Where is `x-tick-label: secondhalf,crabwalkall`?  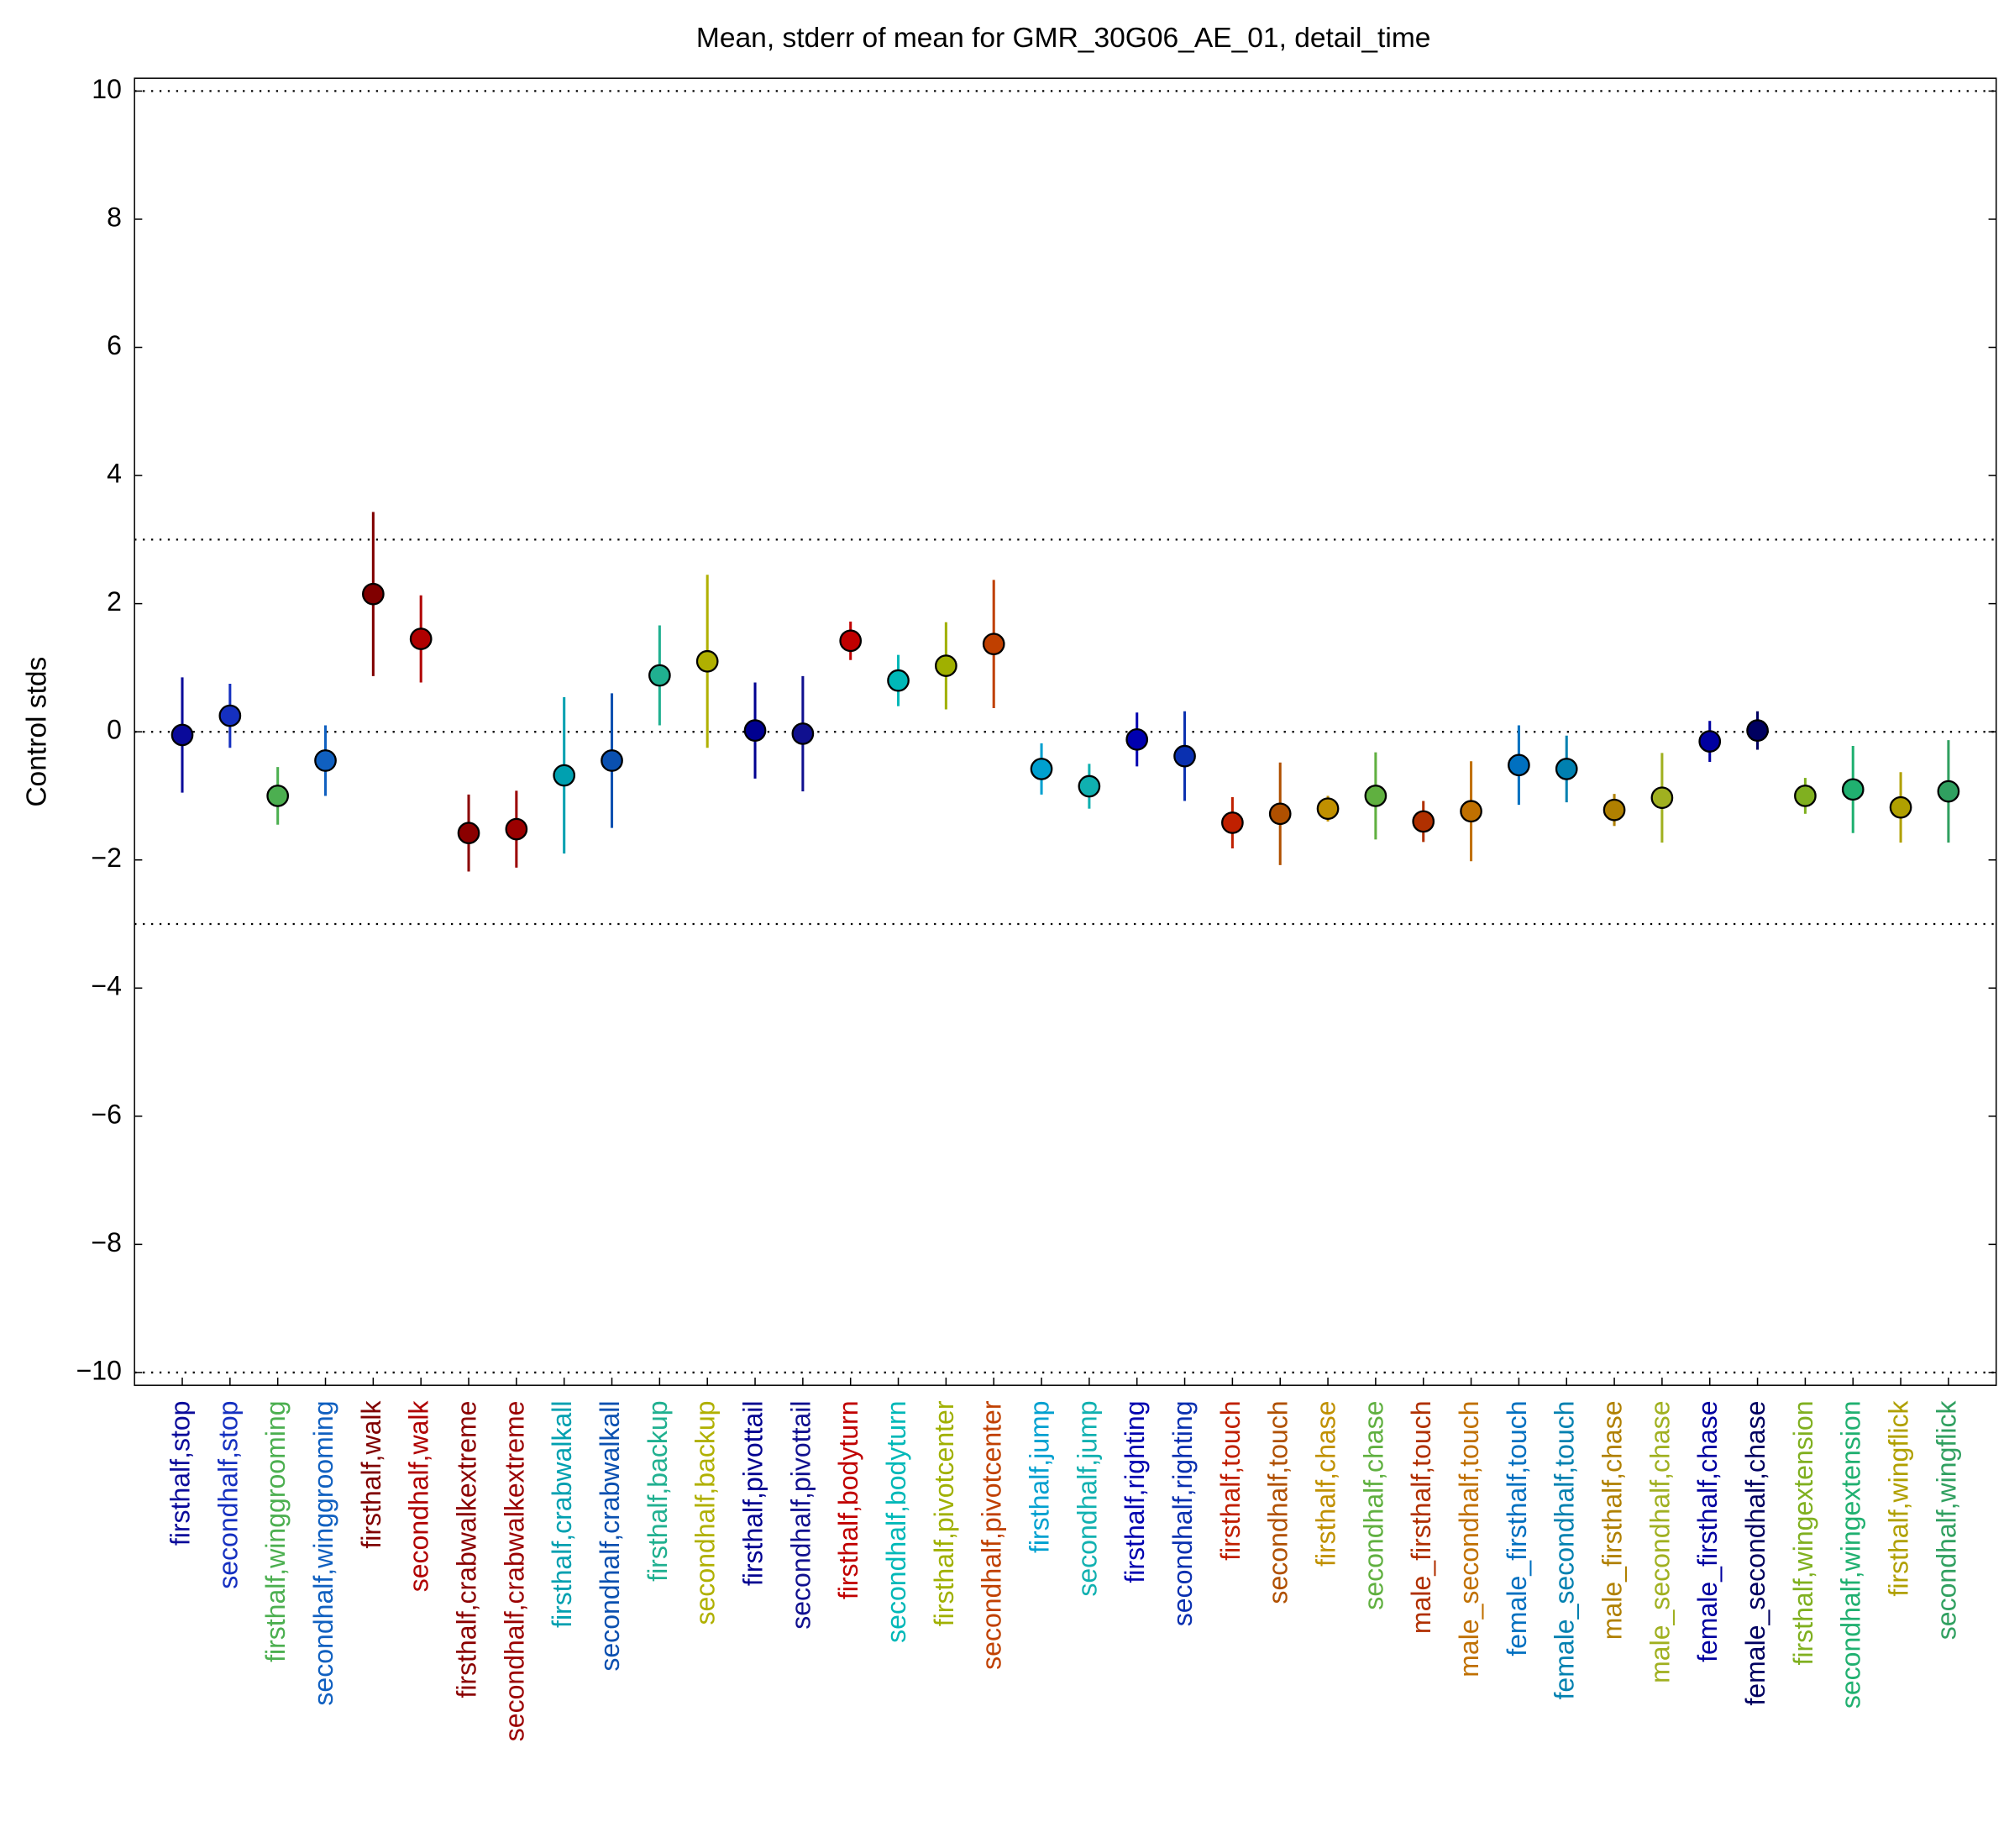 x-tick-label: secondhalf,crabwalkall is located at coordinates (610, 1535).